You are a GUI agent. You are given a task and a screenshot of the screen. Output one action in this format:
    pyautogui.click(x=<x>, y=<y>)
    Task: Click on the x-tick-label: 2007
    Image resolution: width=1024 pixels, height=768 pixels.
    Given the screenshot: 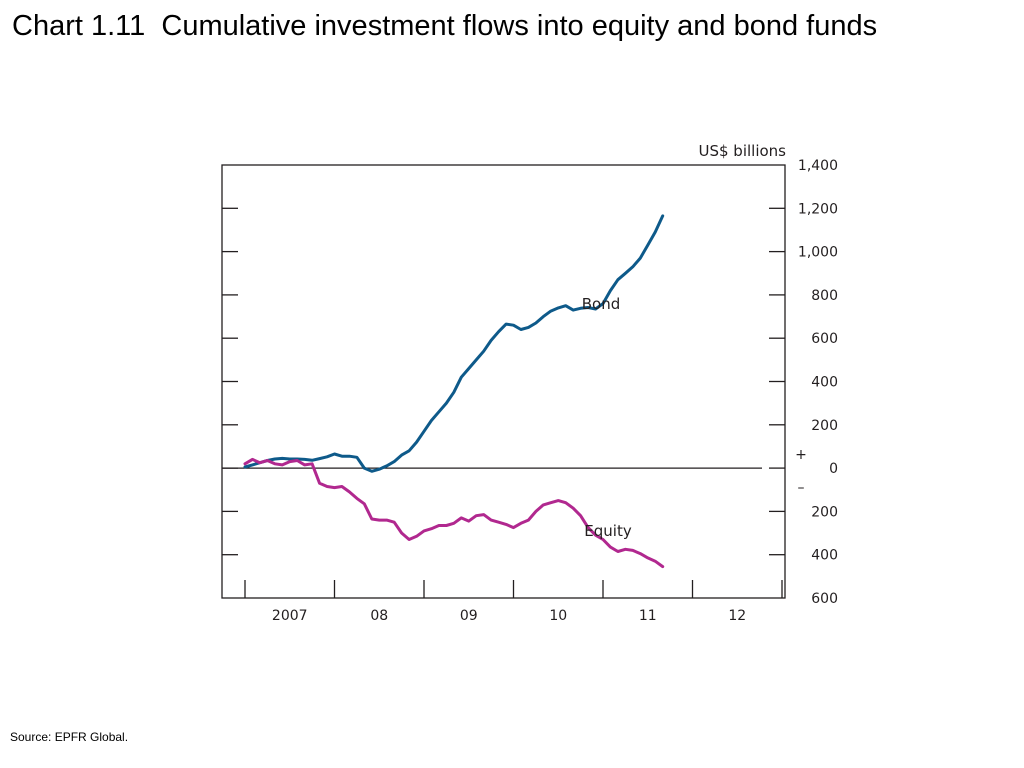 What is the action you would take?
    pyautogui.click(x=290, y=616)
    